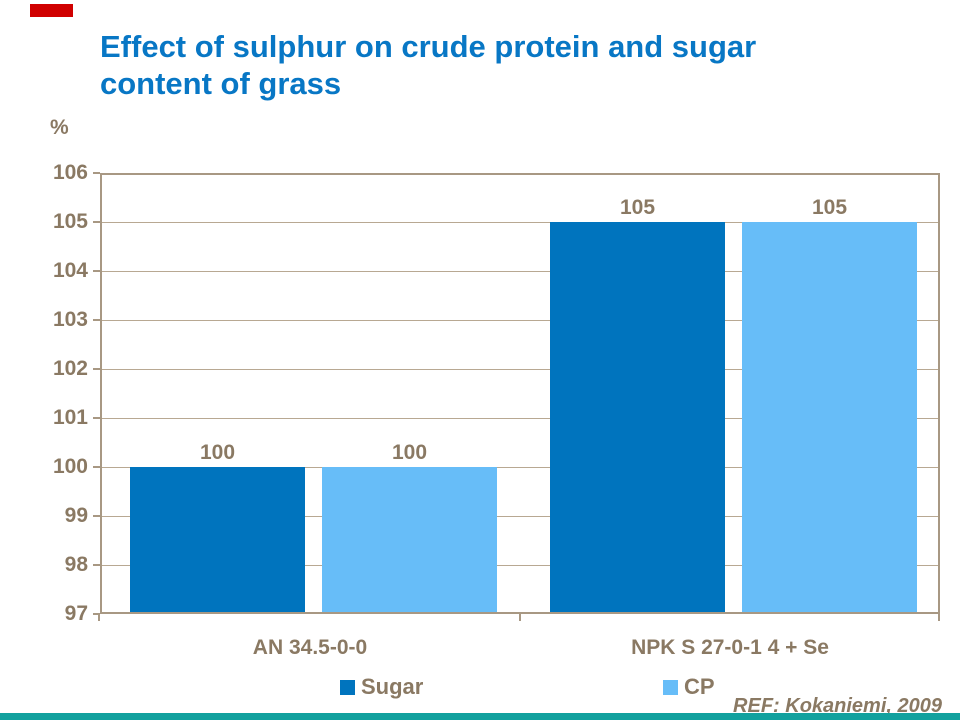  I want to click on reference-note: REF: Kokaniemi, 2009, so click(837, 706).